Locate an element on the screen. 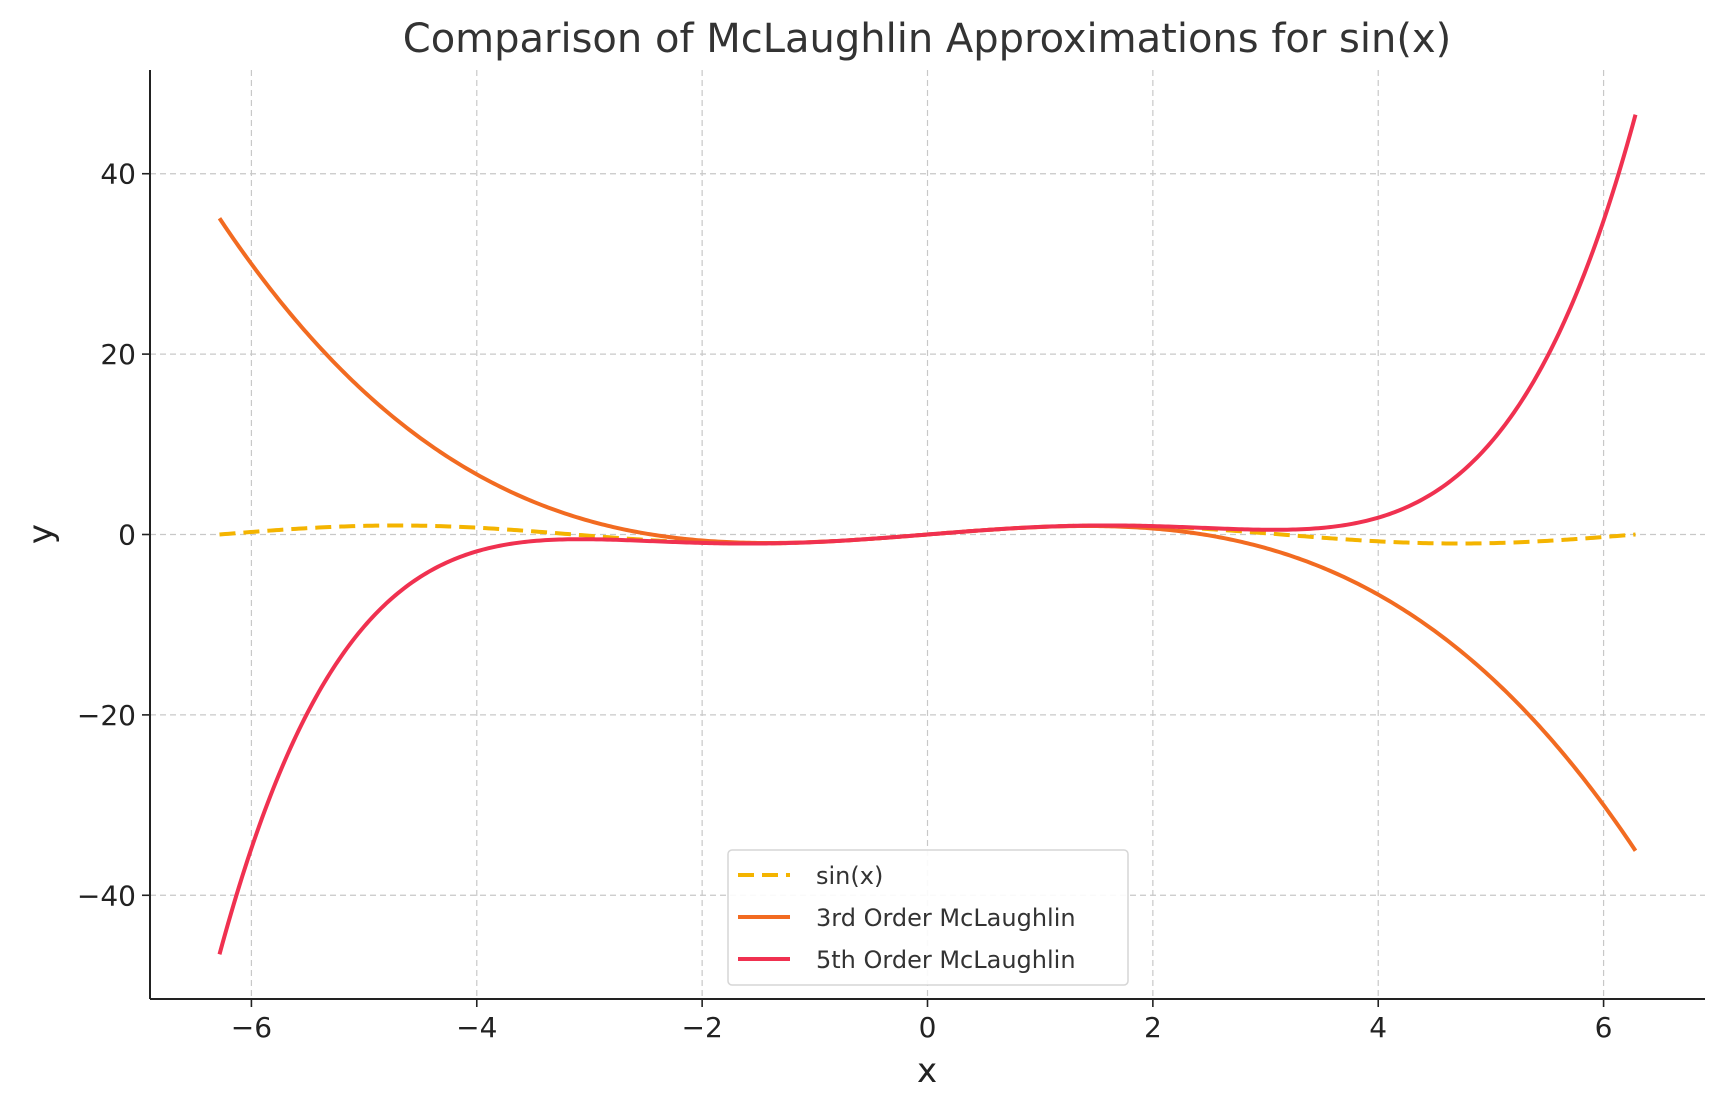  x-axis-label: x is located at coordinates (927, 1071).